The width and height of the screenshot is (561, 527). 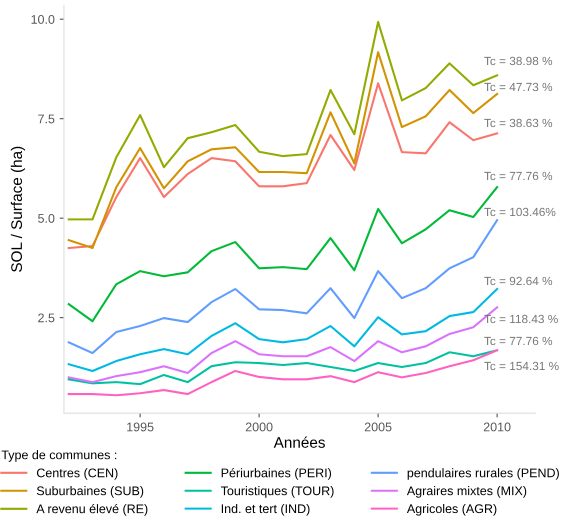 I want to click on annotation: Tc = 118.43 %, so click(x=521, y=319).